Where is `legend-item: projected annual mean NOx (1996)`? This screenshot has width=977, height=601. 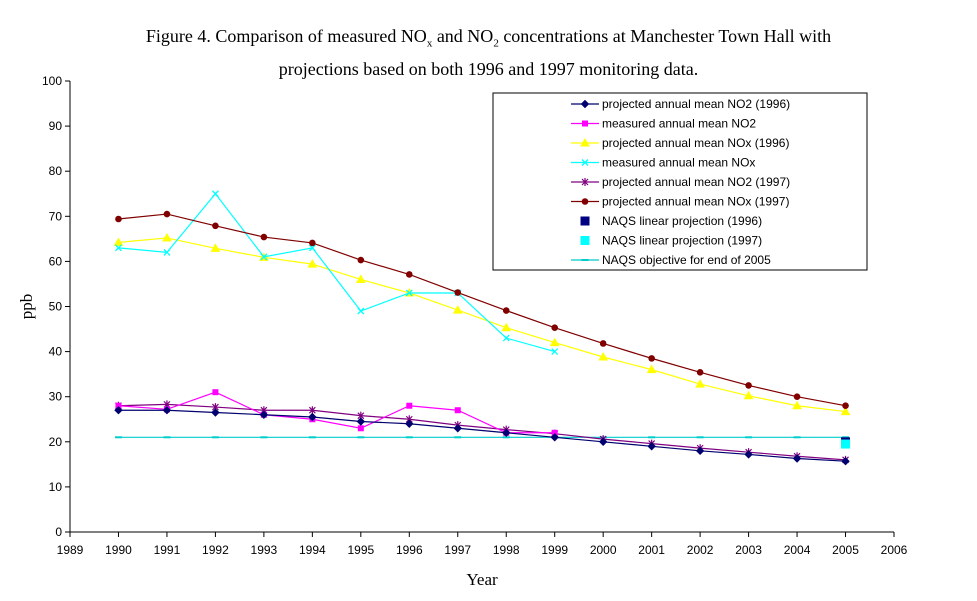
legend-item: projected annual mean NOx (1996) is located at coordinates (680, 143).